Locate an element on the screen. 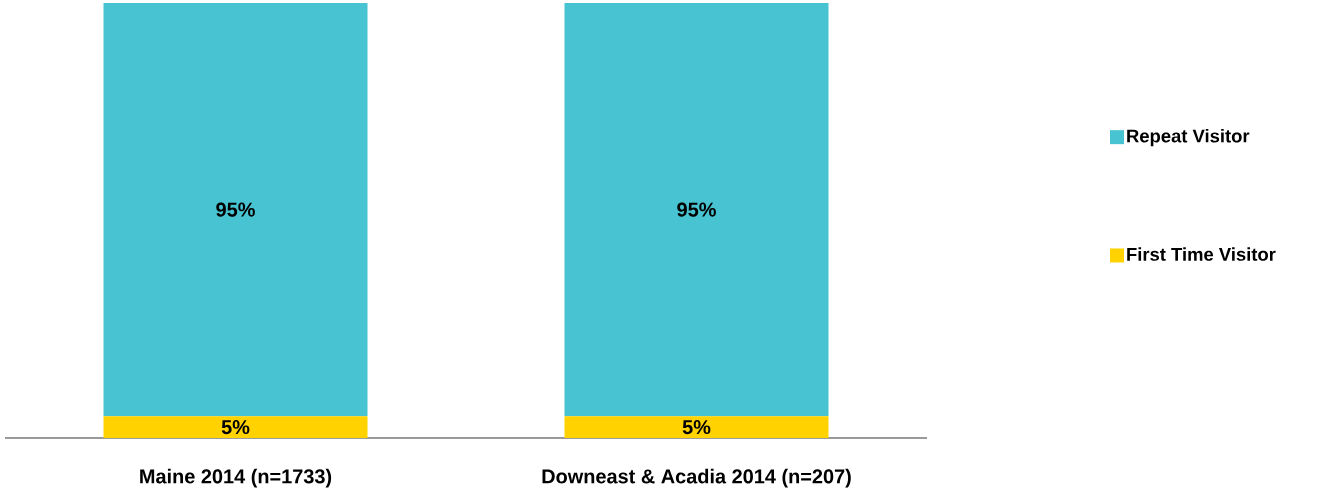 This screenshot has height=494, width=1329. legend-label: First Time Visitor is located at coordinates (1201, 254).